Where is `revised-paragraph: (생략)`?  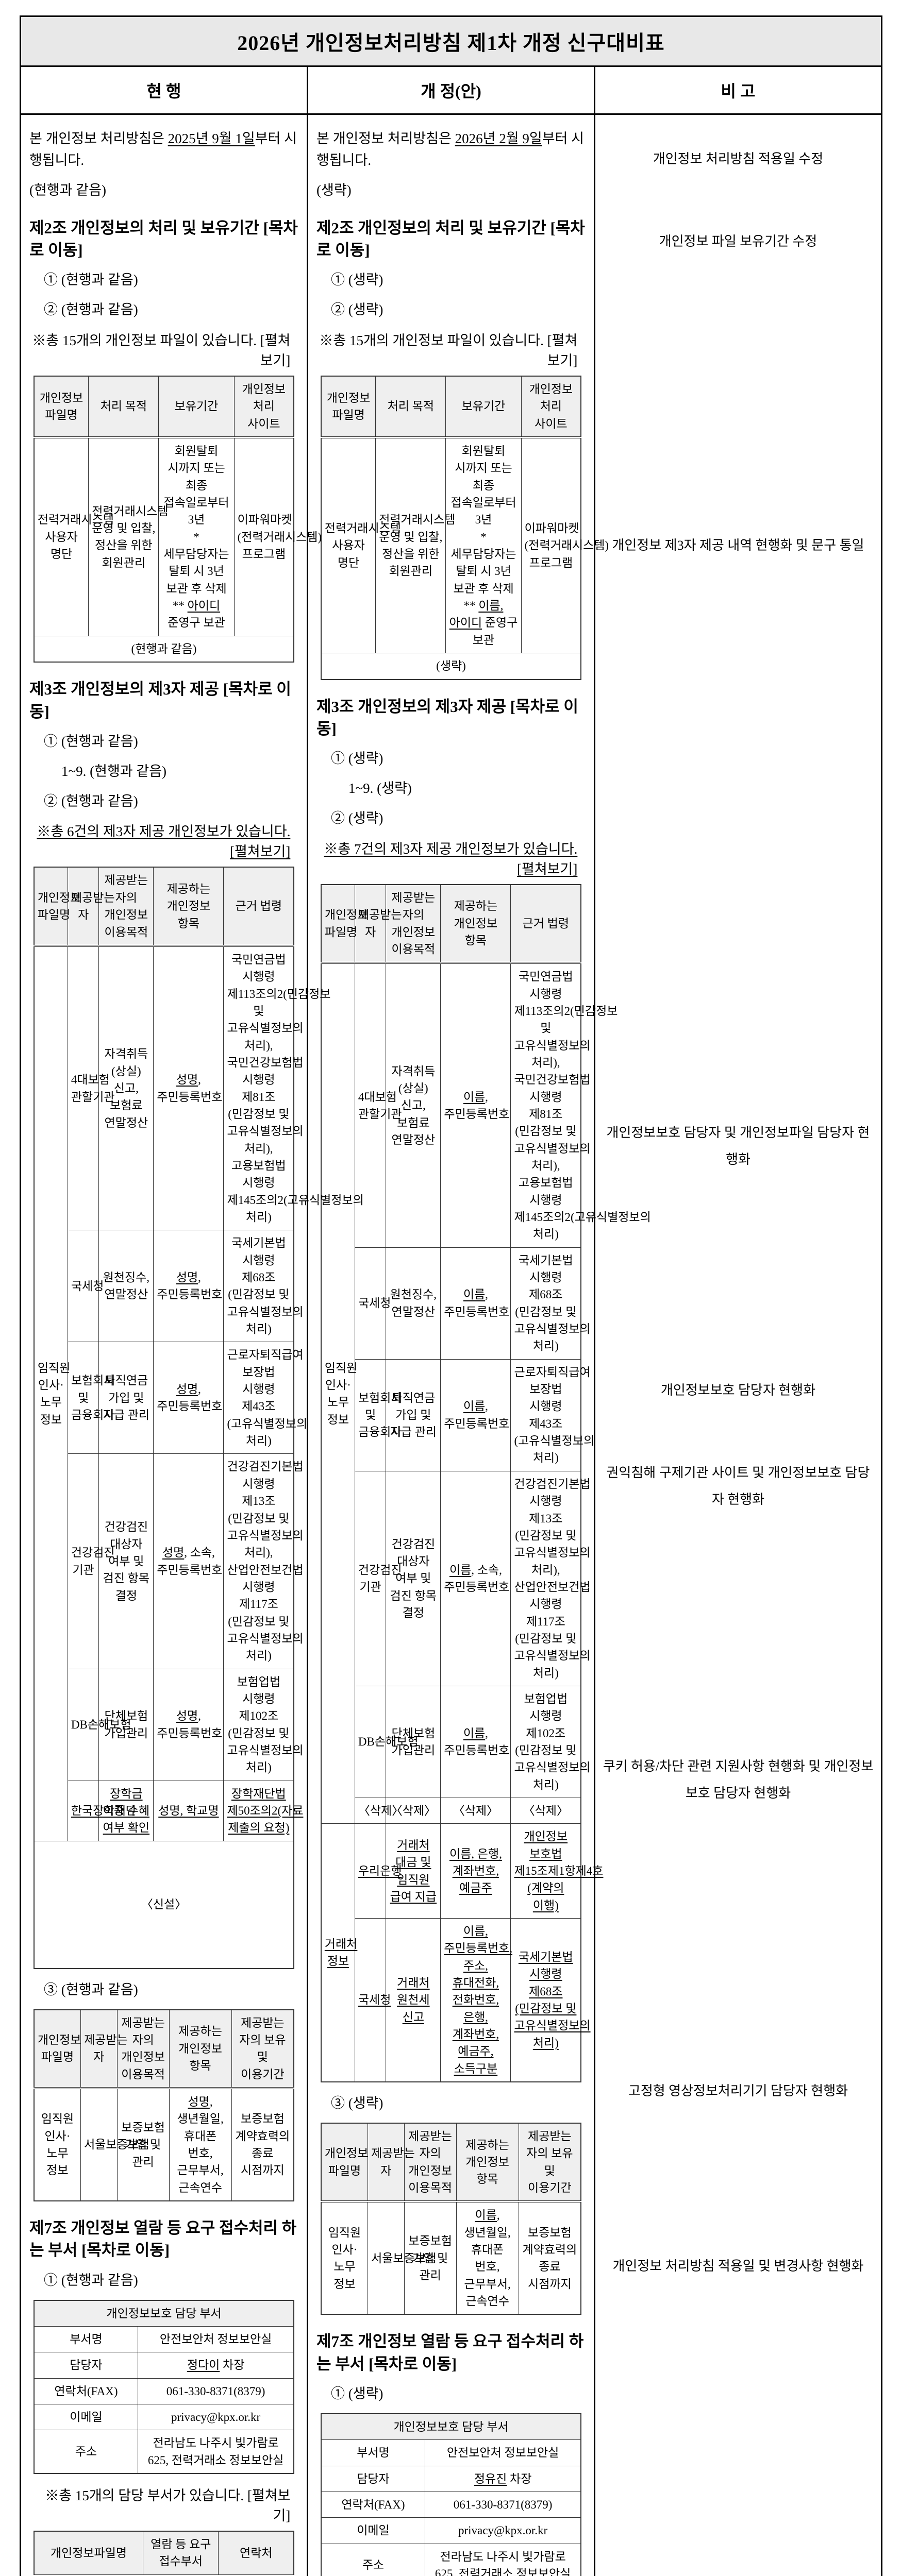 revised-paragraph: (생략) is located at coordinates (451, 190).